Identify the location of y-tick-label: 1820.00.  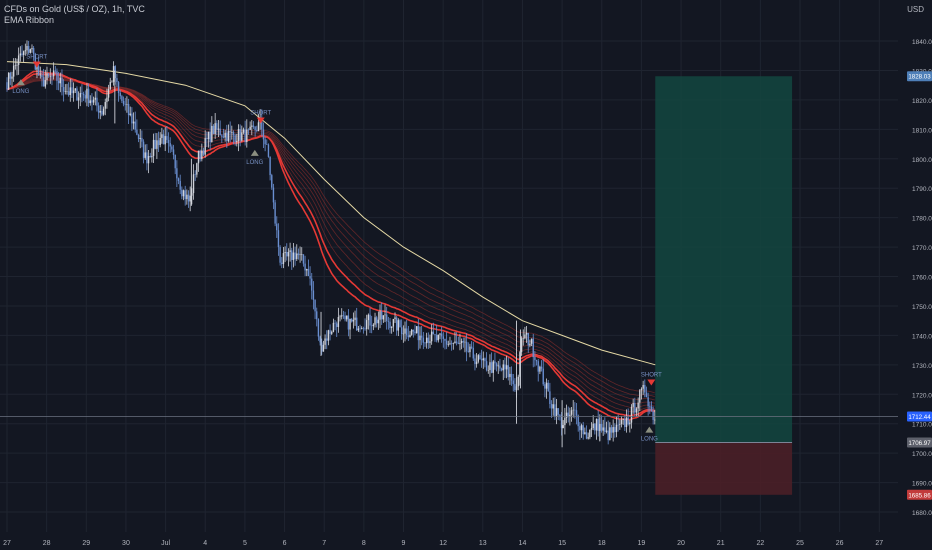
(922, 101).